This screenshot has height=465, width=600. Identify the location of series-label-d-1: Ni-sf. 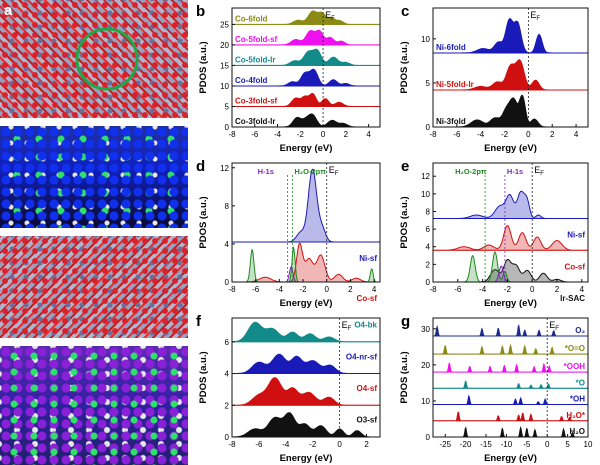
(368, 258).